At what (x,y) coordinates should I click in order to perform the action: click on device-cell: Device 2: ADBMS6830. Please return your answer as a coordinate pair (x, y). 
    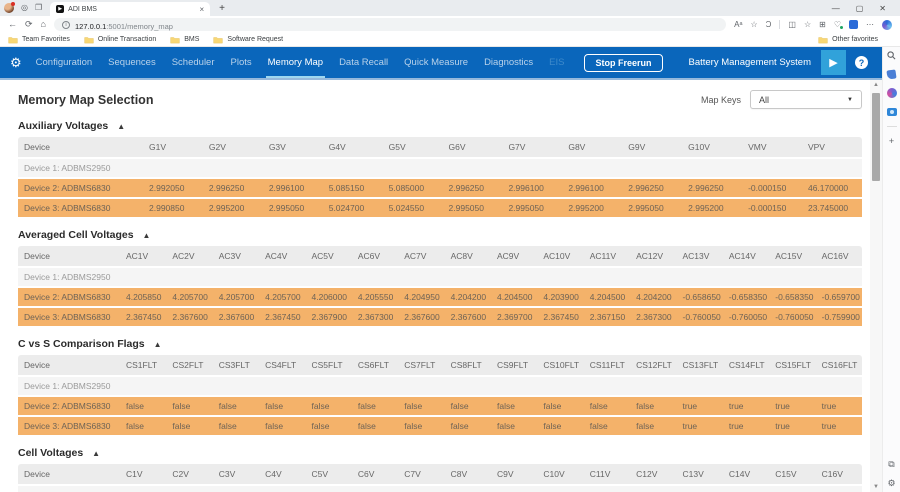
    Looking at the image, I should click on (69, 406).